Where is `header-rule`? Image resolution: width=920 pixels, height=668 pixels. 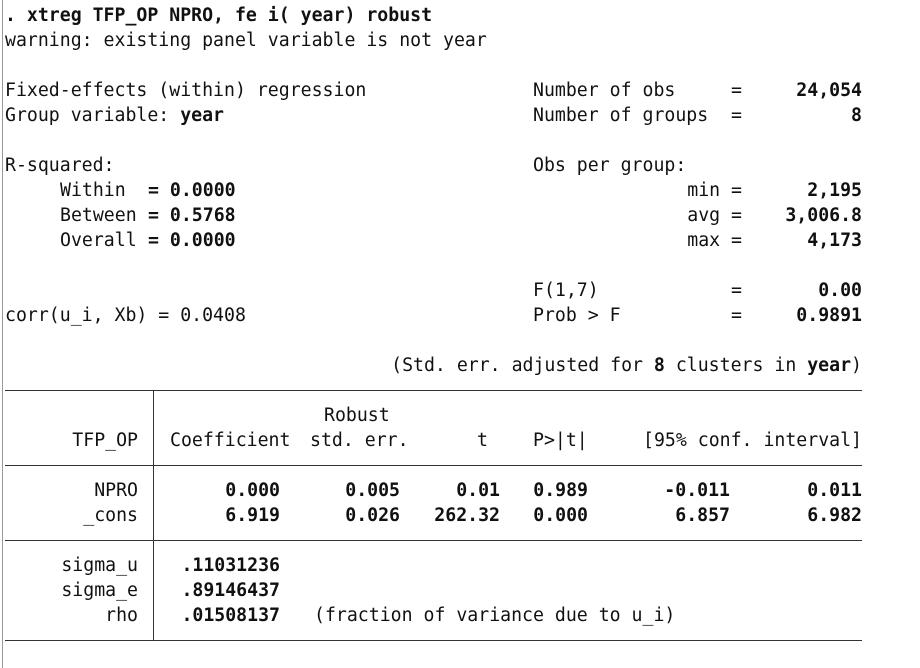 header-rule is located at coordinates (433, 465).